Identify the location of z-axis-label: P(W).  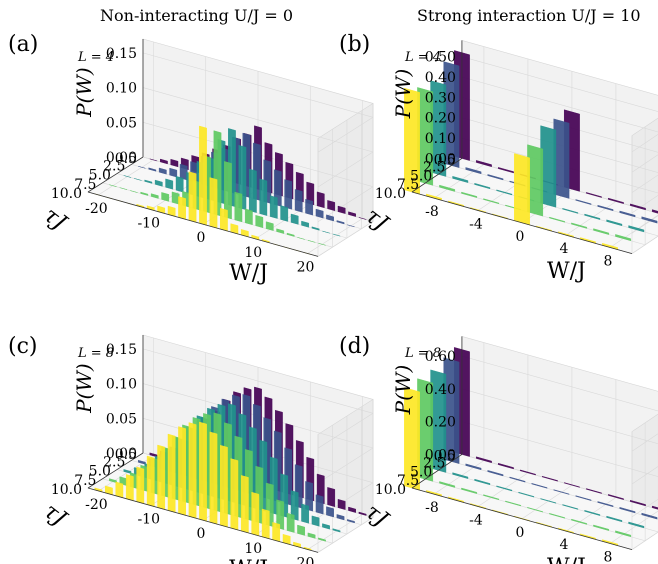
(84, 388).